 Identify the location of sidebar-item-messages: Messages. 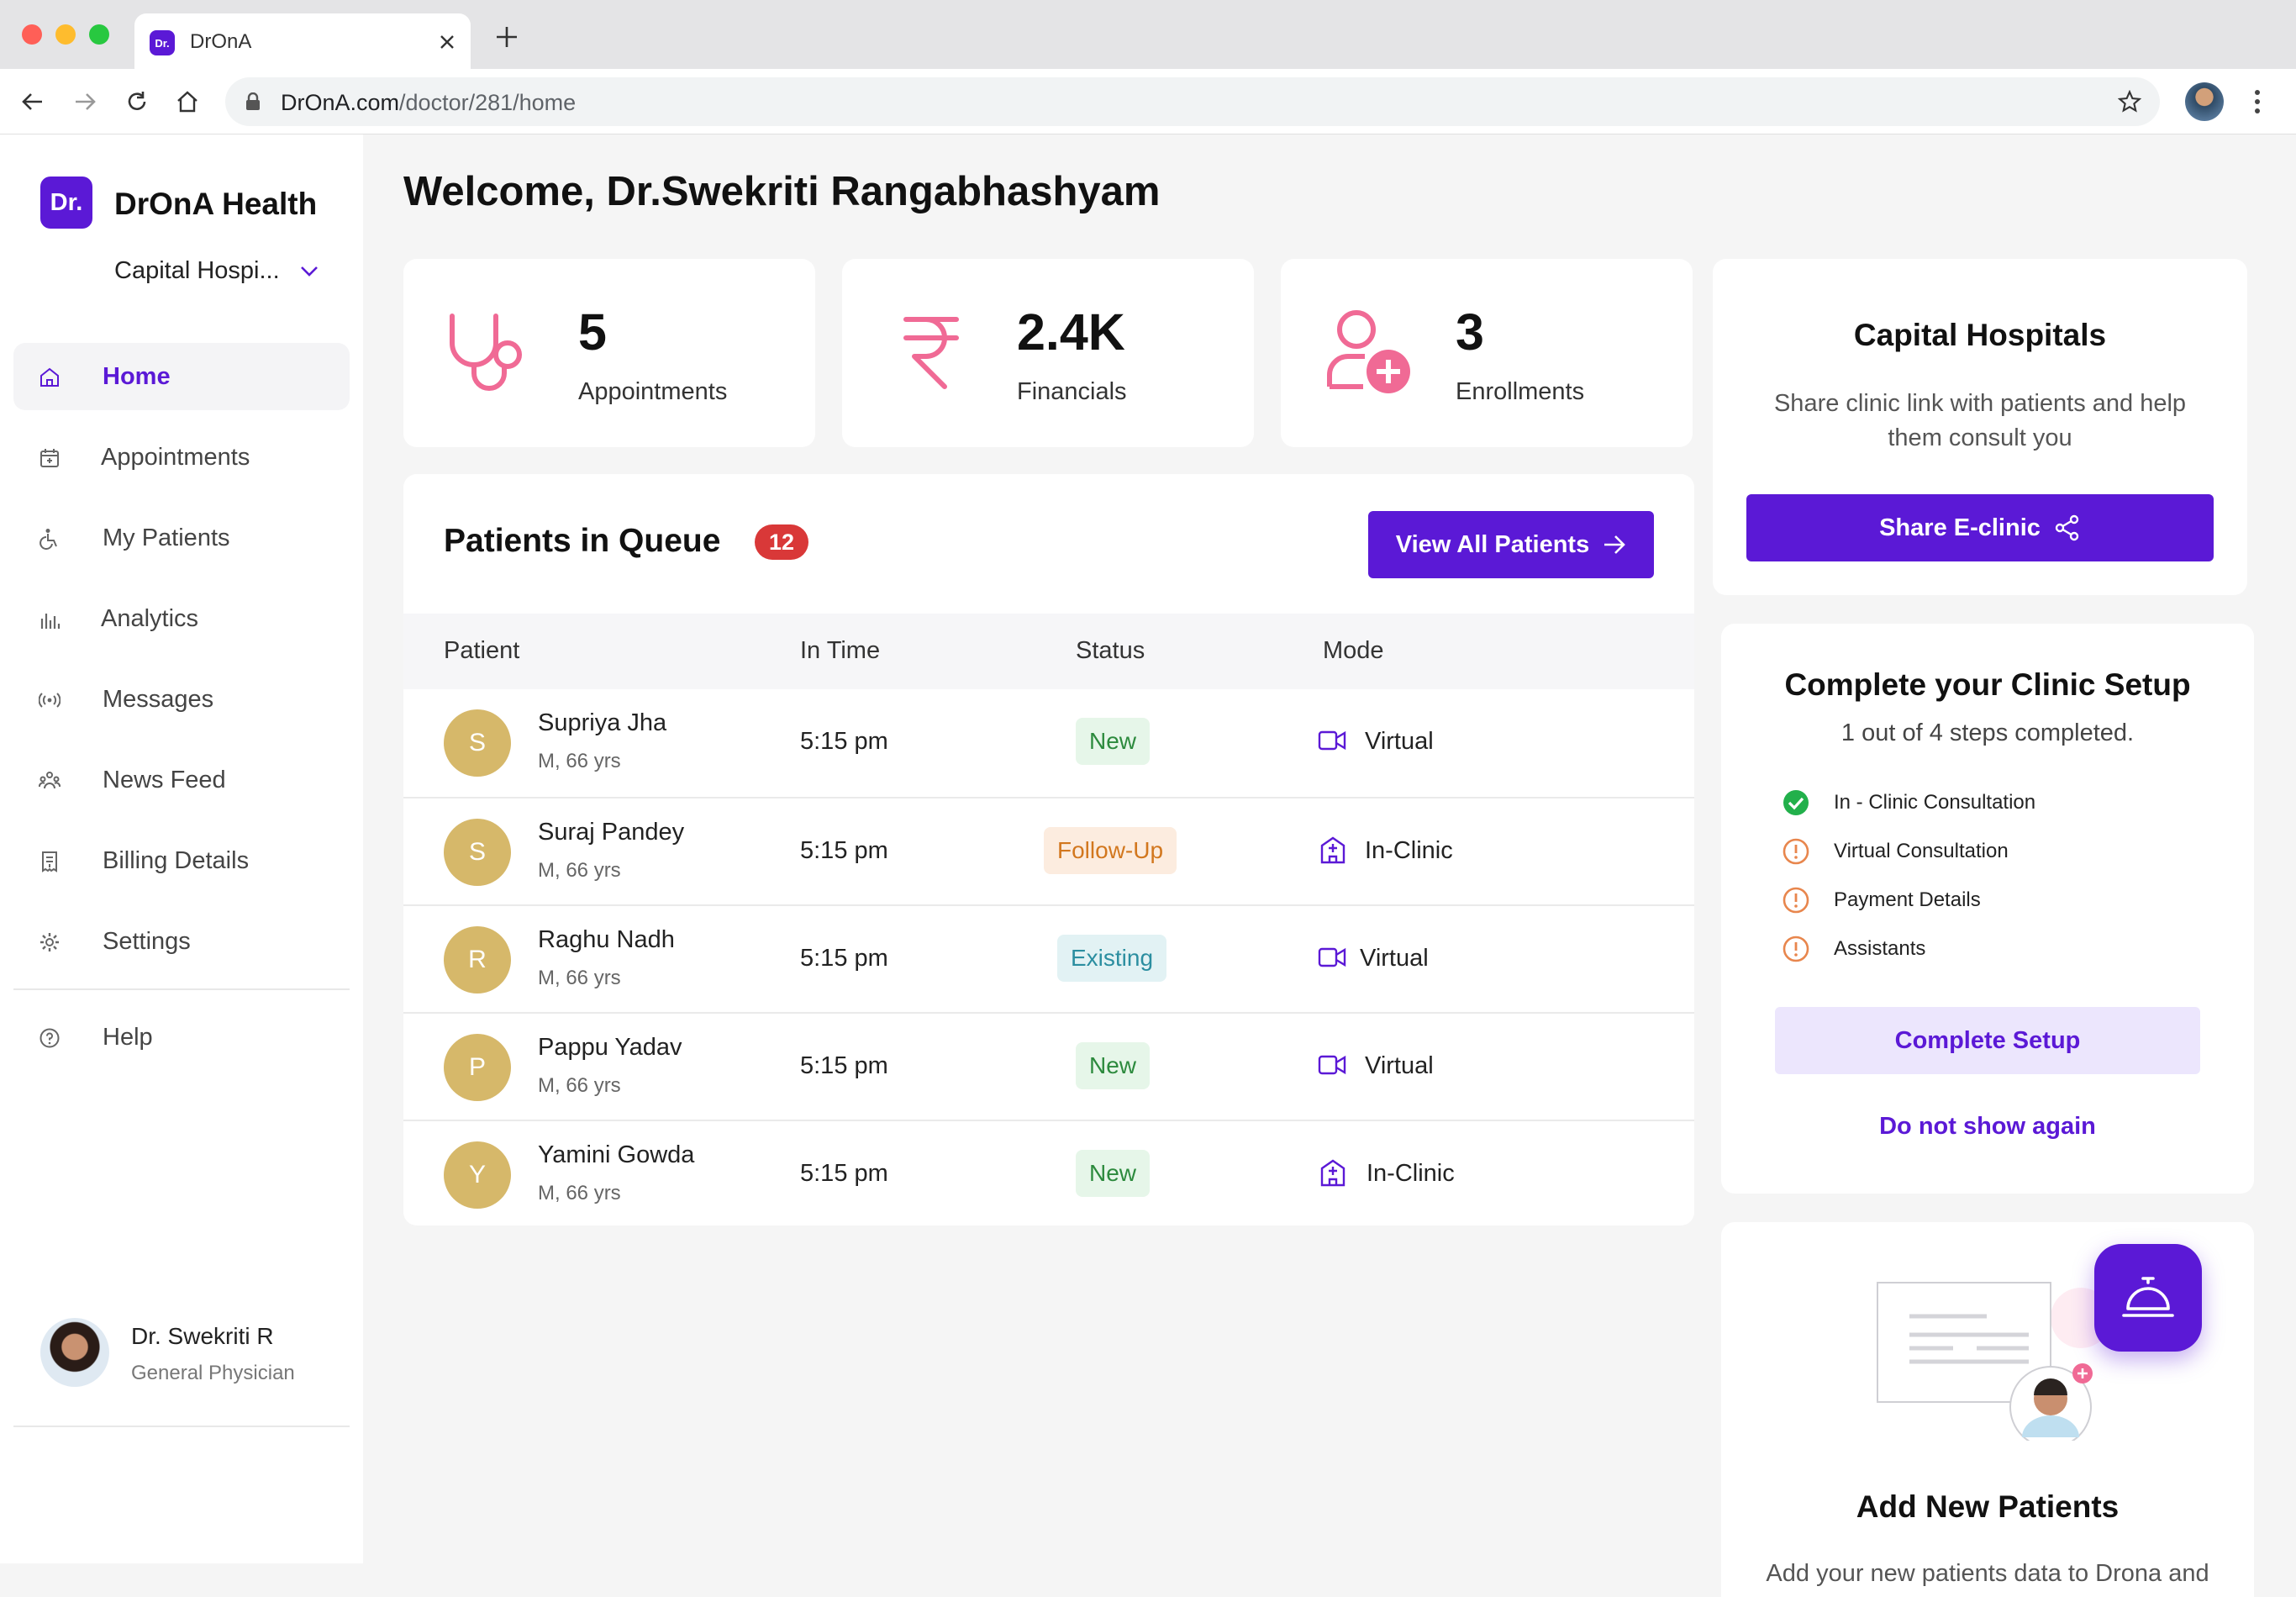
(181, 699).